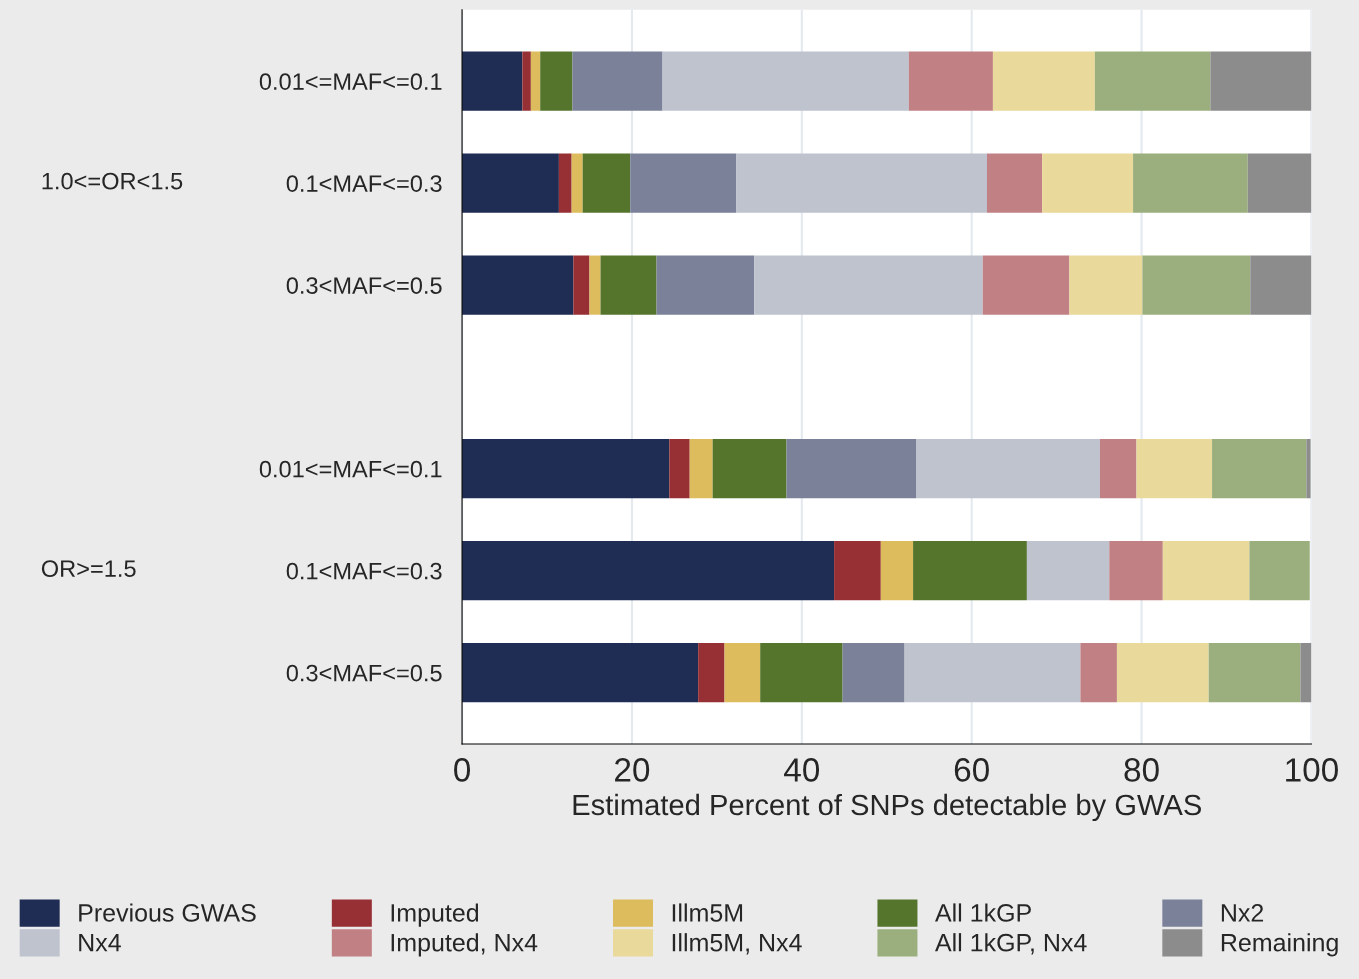  Describe the element at coordinates (971, 770) in the screenshot. I see `x-tick-label: 60` at that location.